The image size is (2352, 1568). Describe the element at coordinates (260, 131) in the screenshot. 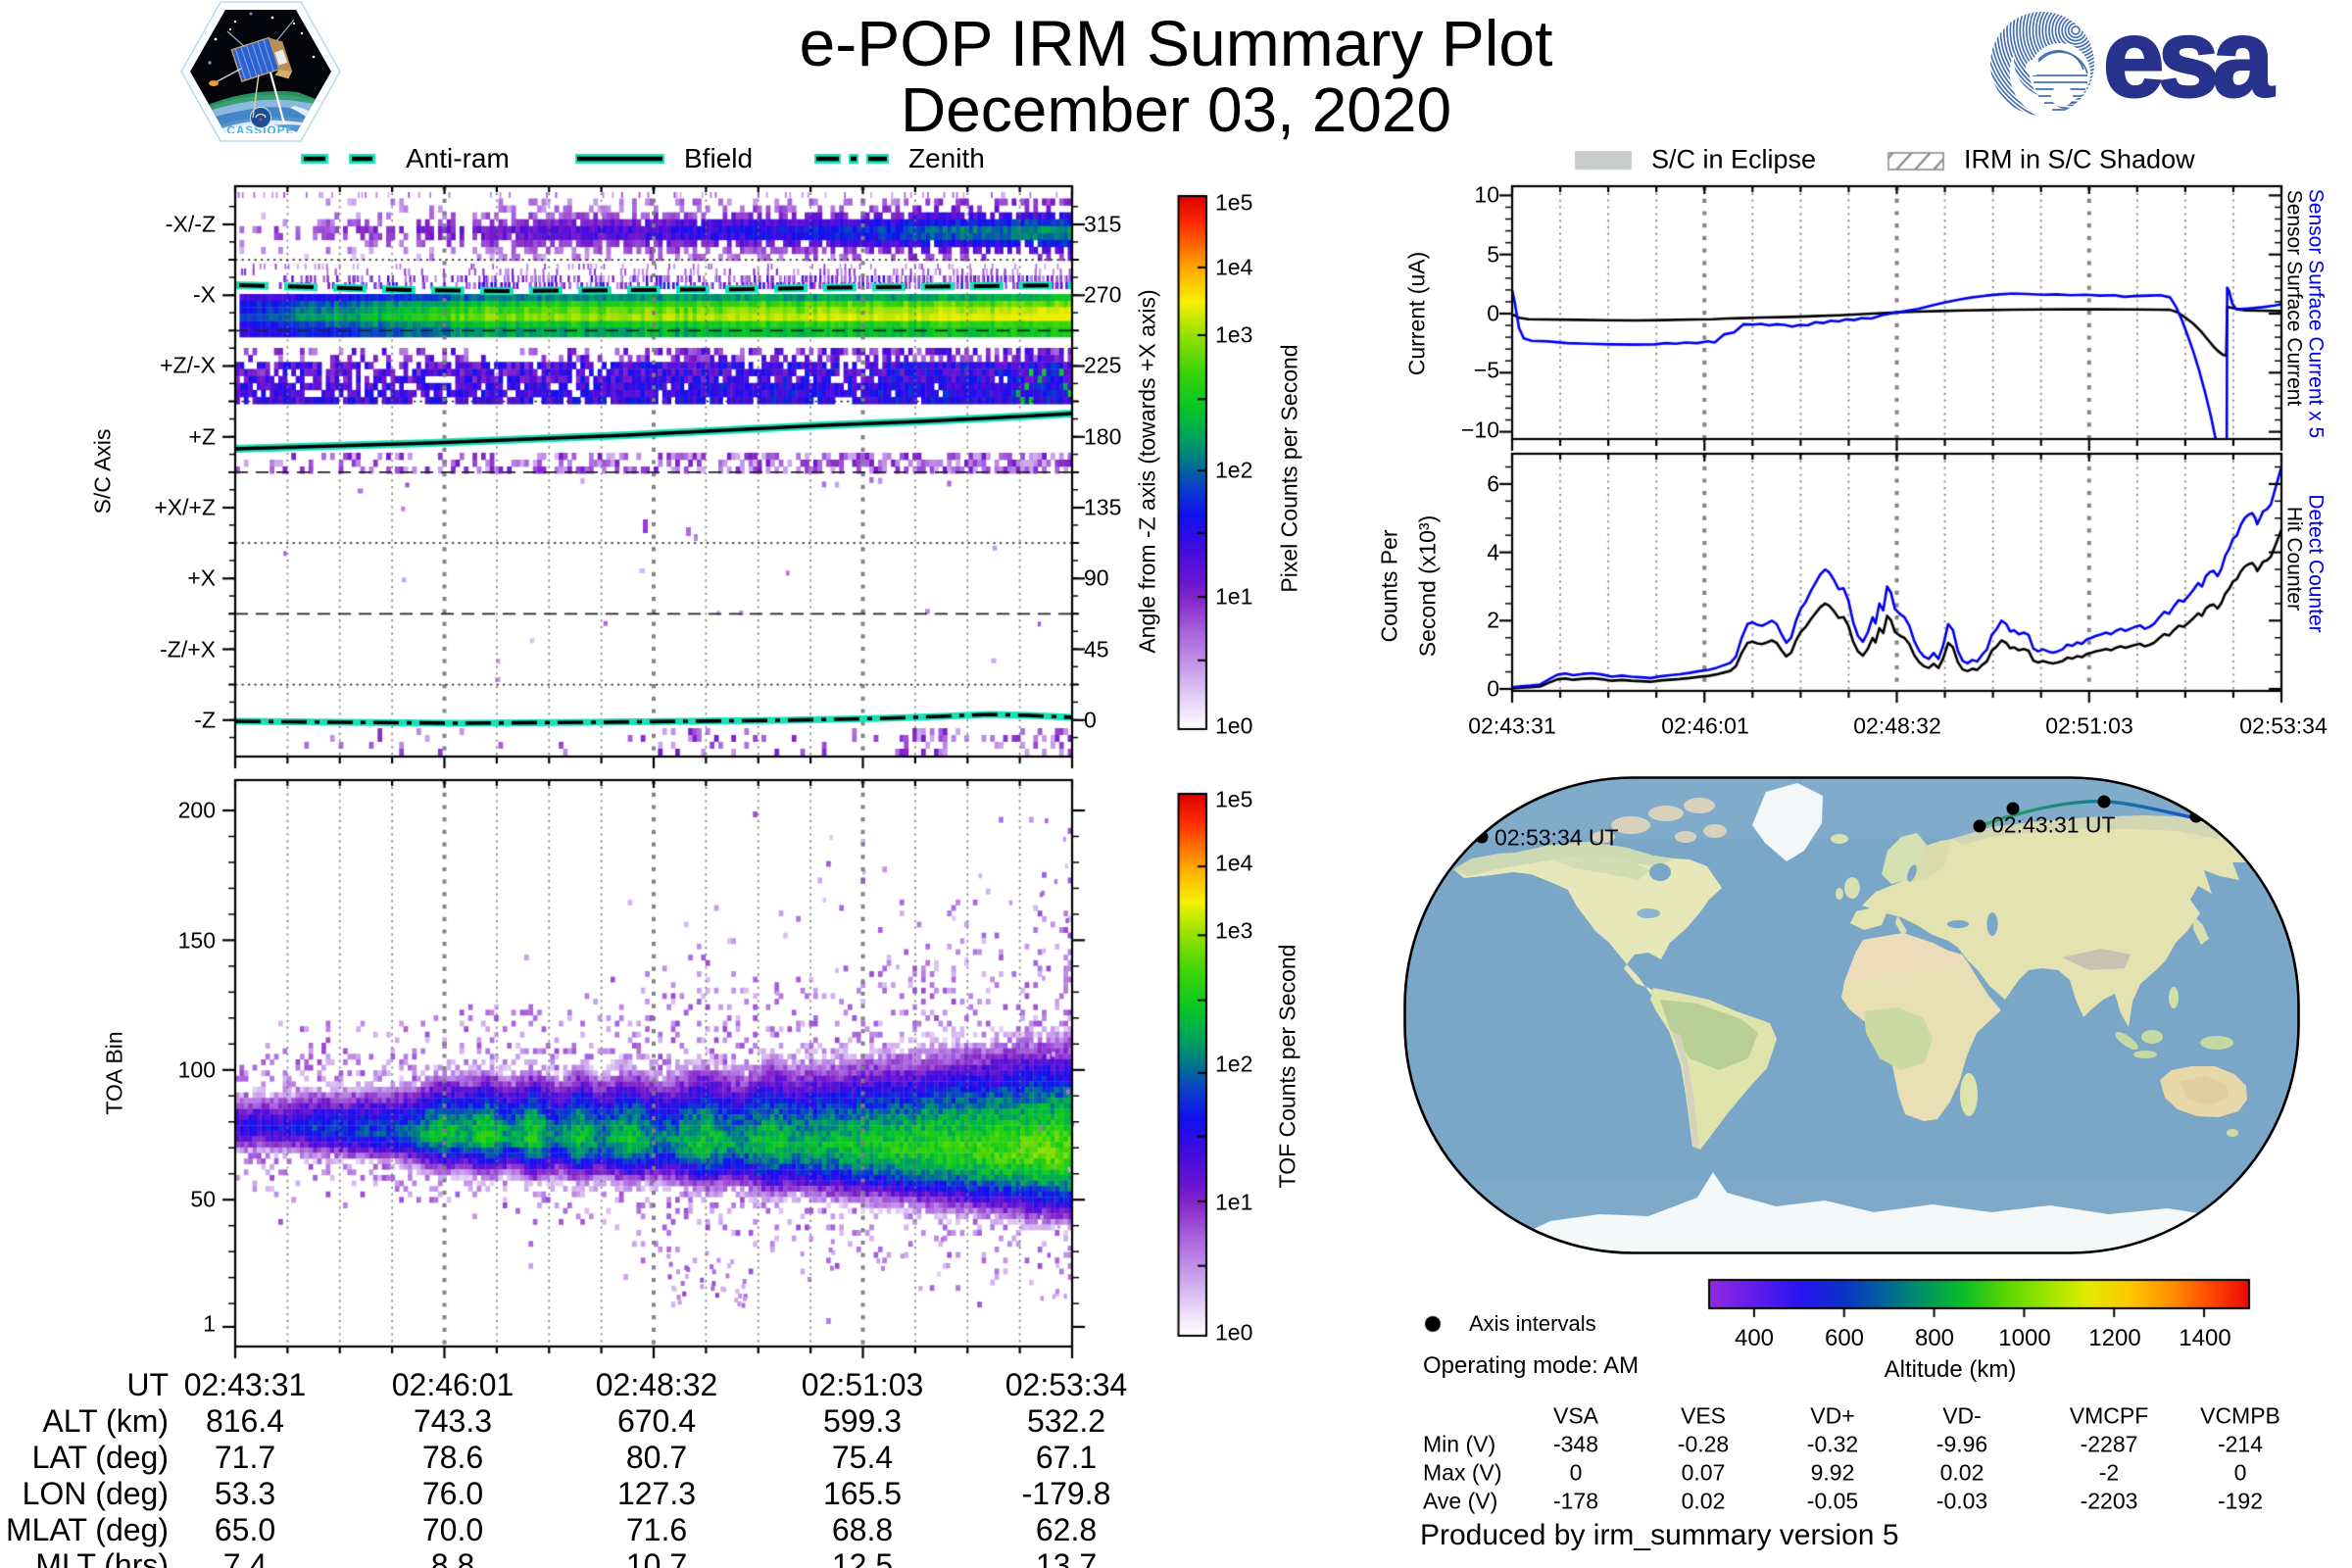

I see `svg-text: CASSIOPE` at that location.